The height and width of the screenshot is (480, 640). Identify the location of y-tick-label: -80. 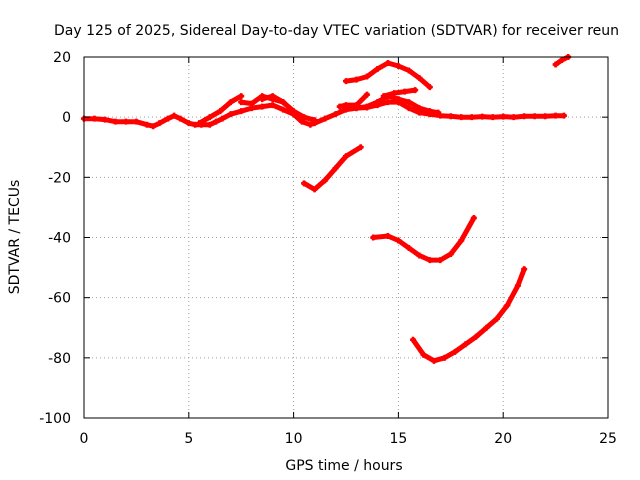
(59, 359).